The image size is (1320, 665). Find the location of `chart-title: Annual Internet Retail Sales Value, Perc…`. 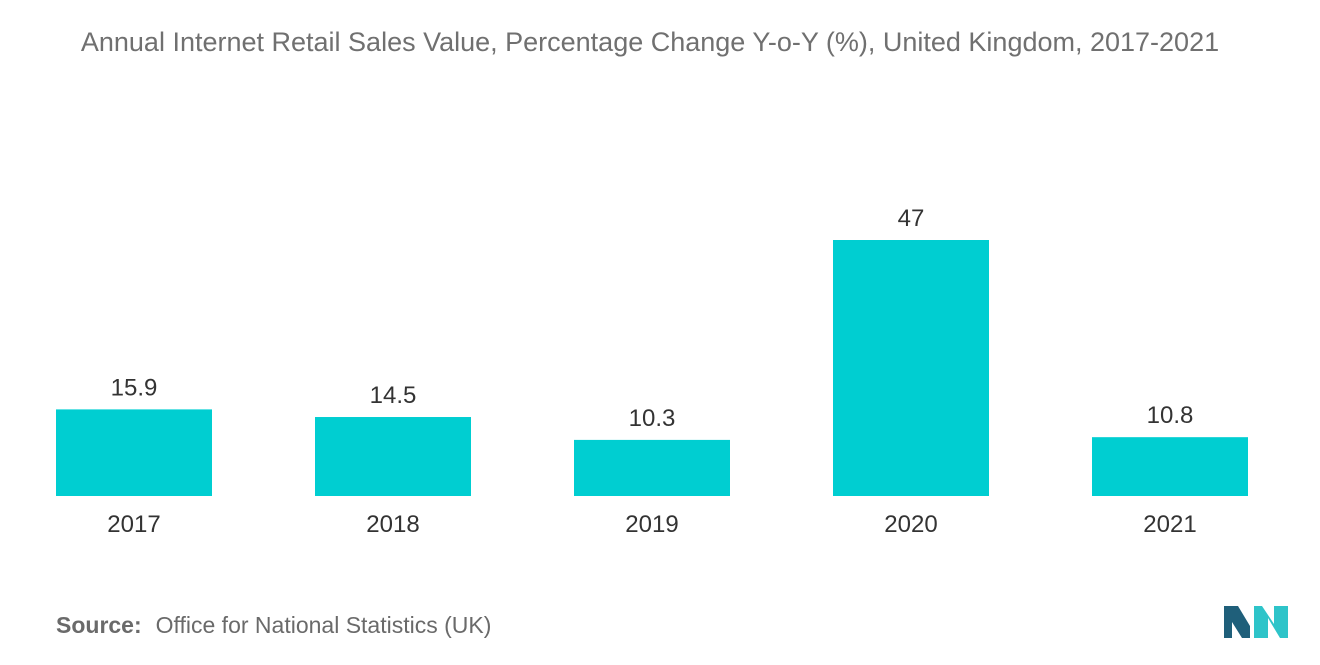

chart-title: Annual Internet Retail Sales Value, Perc… is located at coordinates (650, 42).